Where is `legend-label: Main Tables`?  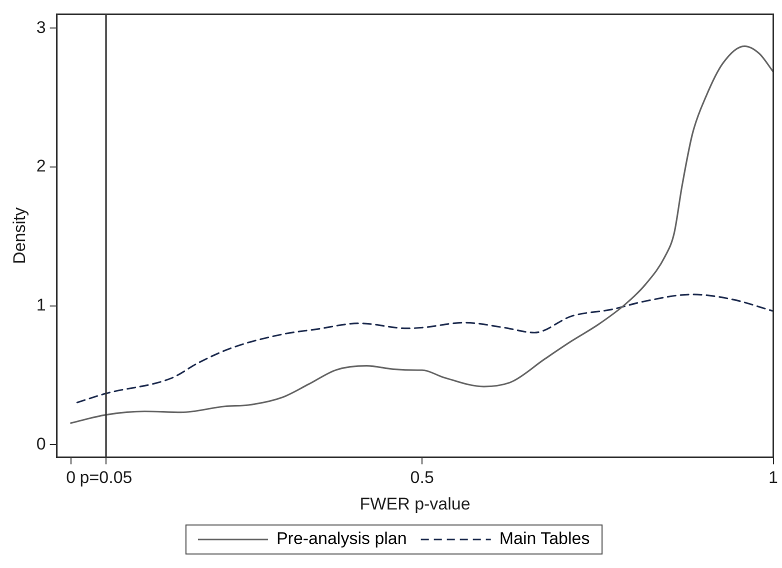
legend-label: Main Tables is located at coordinates (544, 538).